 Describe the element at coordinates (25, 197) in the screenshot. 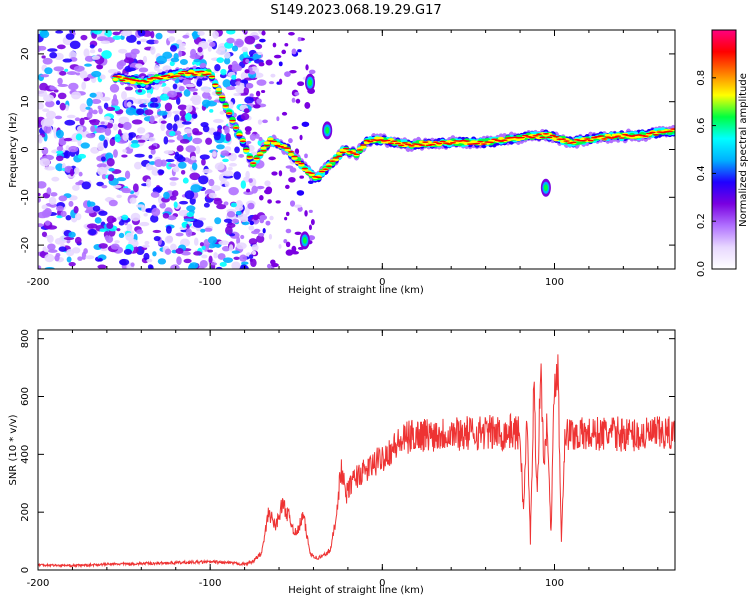

I see `spectrogram-y-tick-label: -10` at that location.